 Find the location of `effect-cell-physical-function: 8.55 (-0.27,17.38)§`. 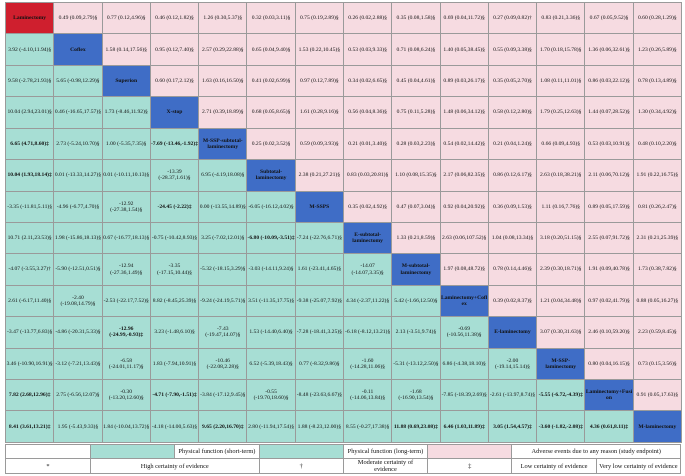

effect-cell-physical-function: 8.55 (-0.27,17.38)§ is located at coordinates (367, 426).